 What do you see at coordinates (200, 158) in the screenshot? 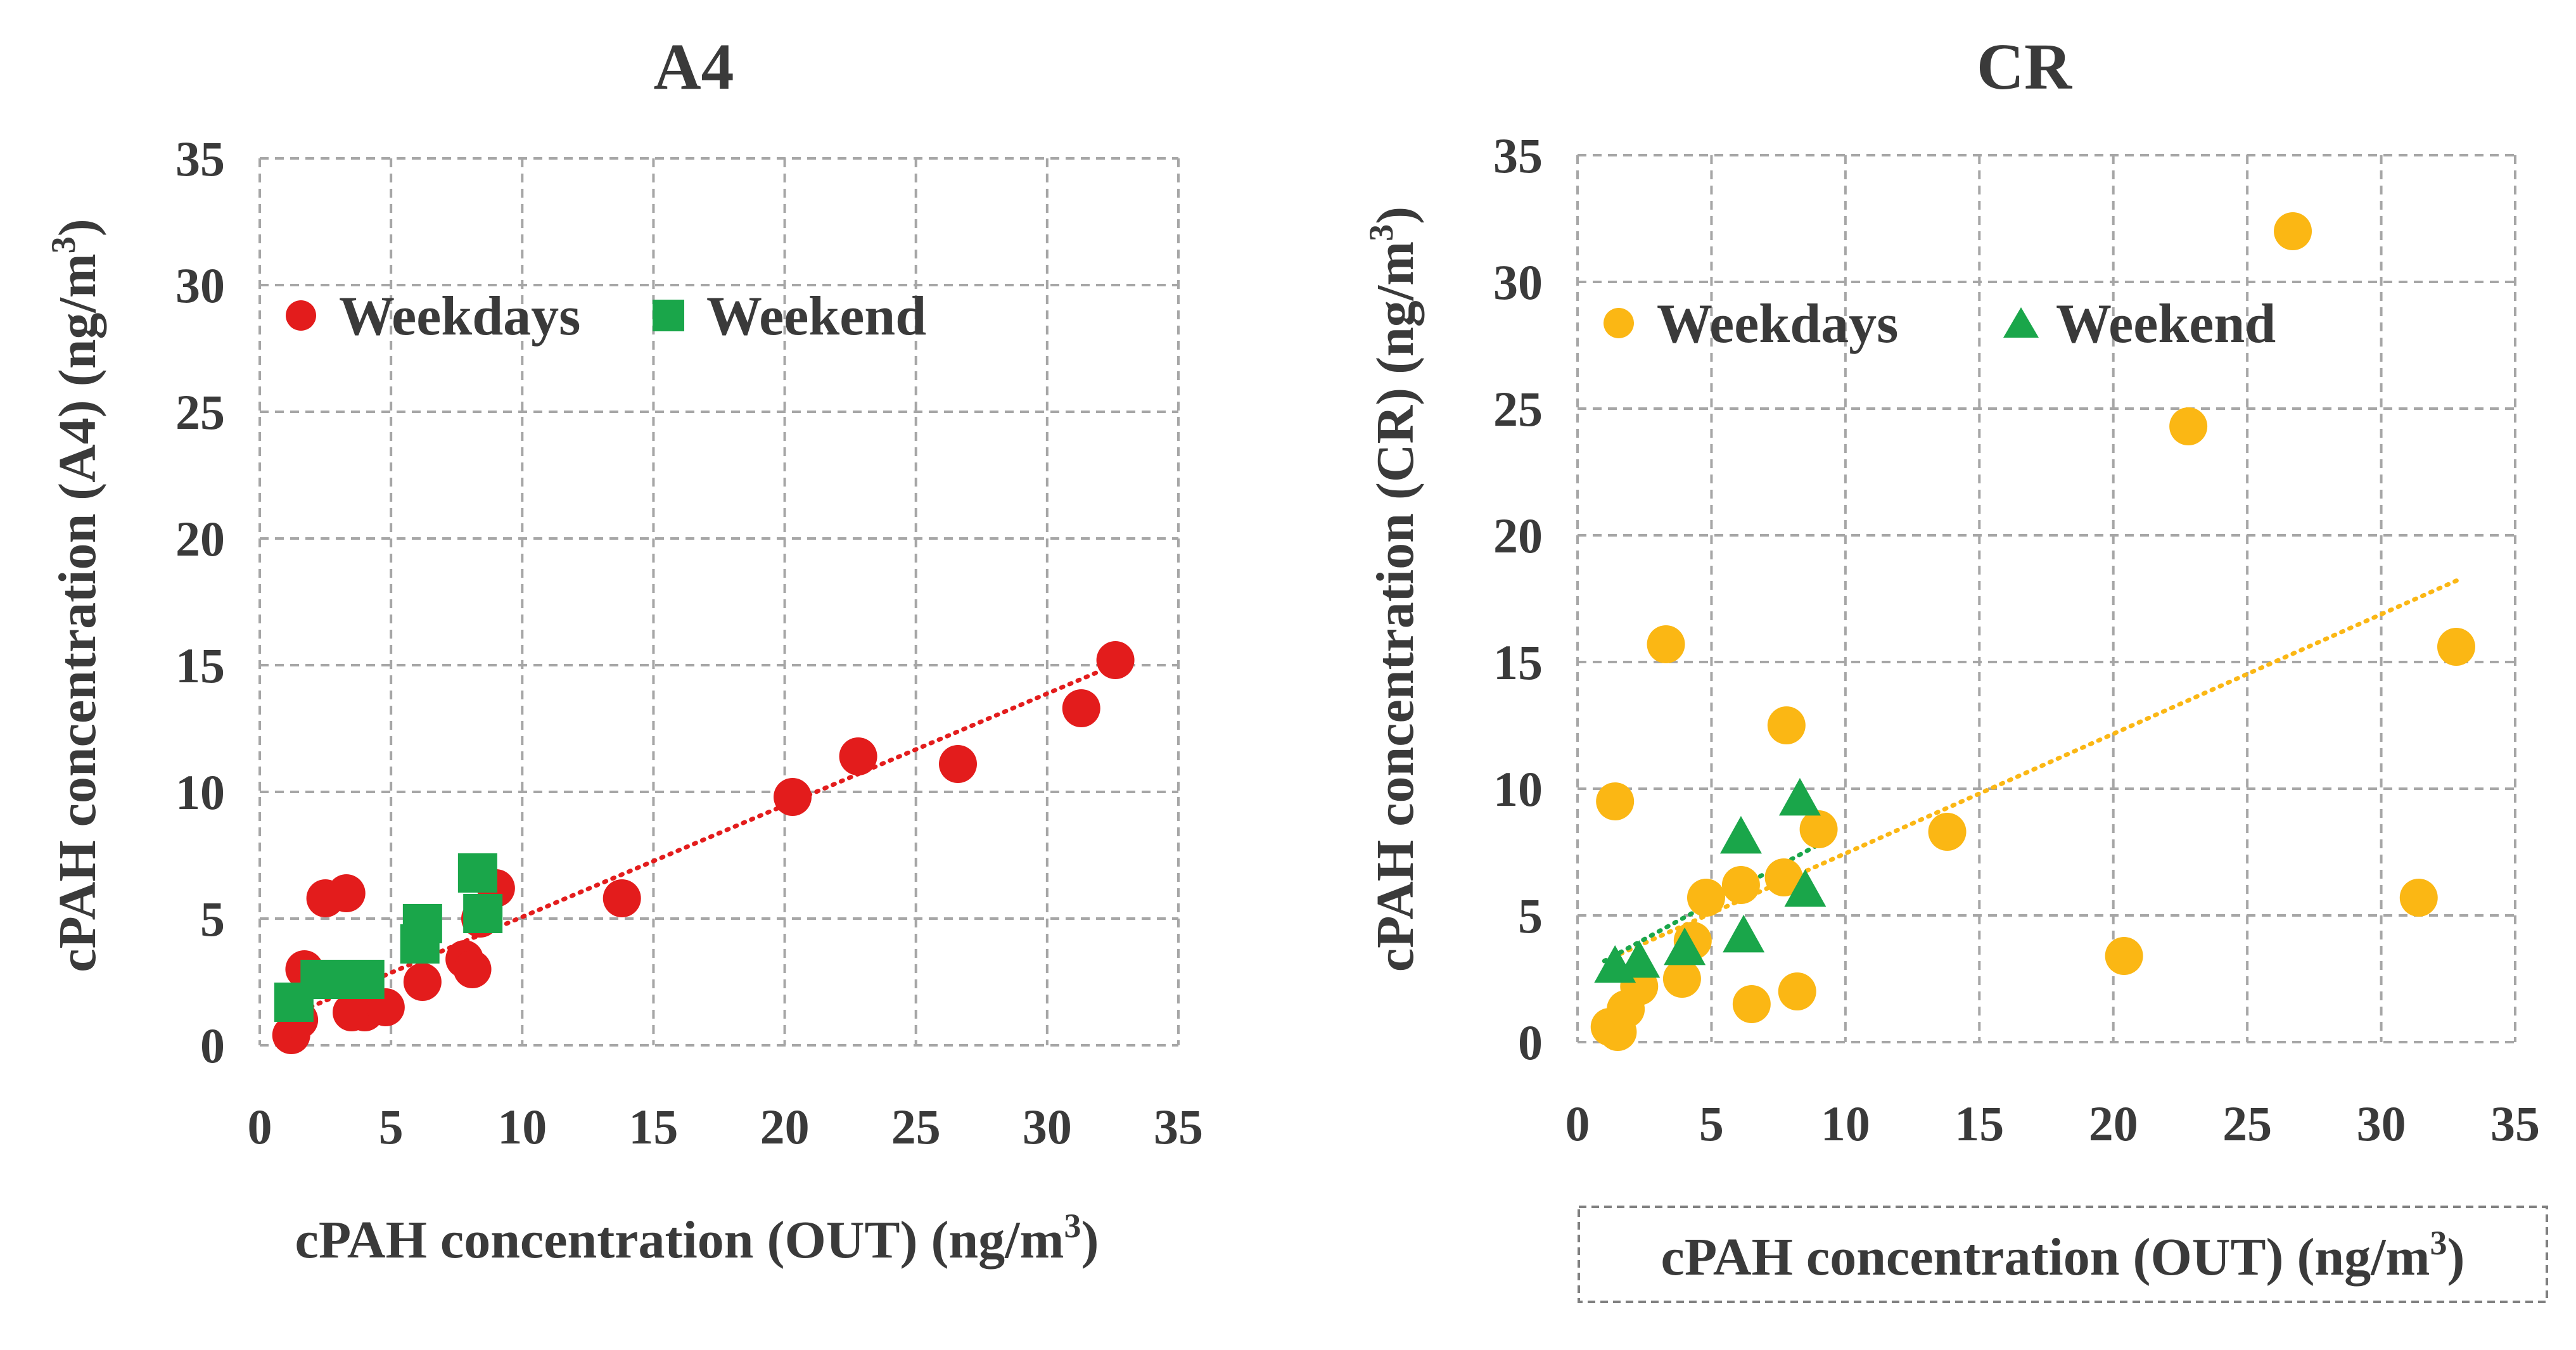
I see `chart-a4-y-tick-label: 35` at bounding box center [200, 158].